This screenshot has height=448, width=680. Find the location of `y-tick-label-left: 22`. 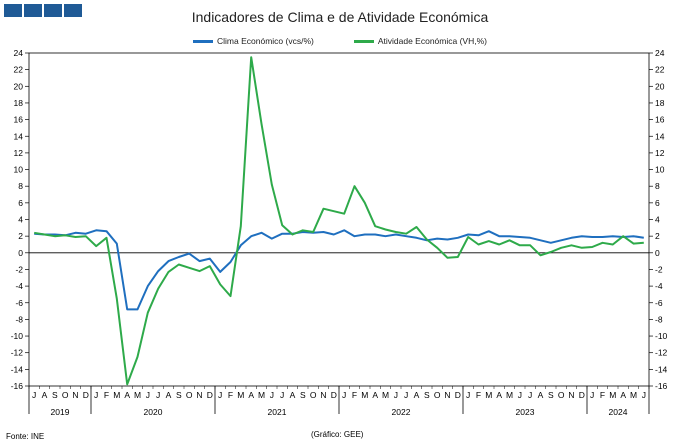

y-tick-label-left: 22 is located at coordinates (19, 70).